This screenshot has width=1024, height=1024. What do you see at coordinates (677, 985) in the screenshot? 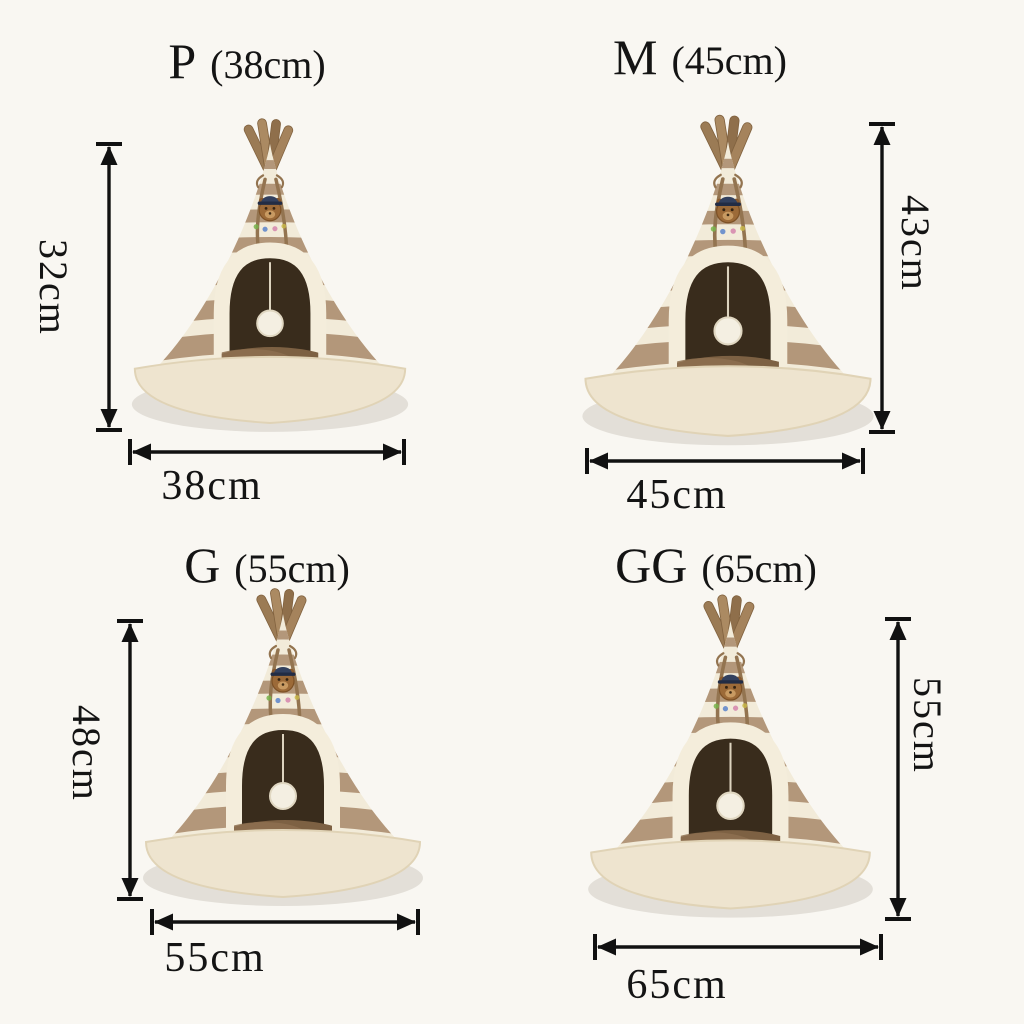
I see `width-value-label: 65cm` at bounding box center [677, 985].